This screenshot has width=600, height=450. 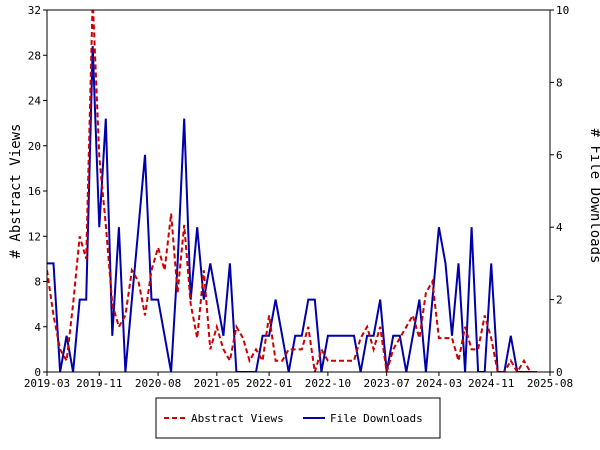 I want to click on y-tick-label: 24, so click(x=35, y=101).